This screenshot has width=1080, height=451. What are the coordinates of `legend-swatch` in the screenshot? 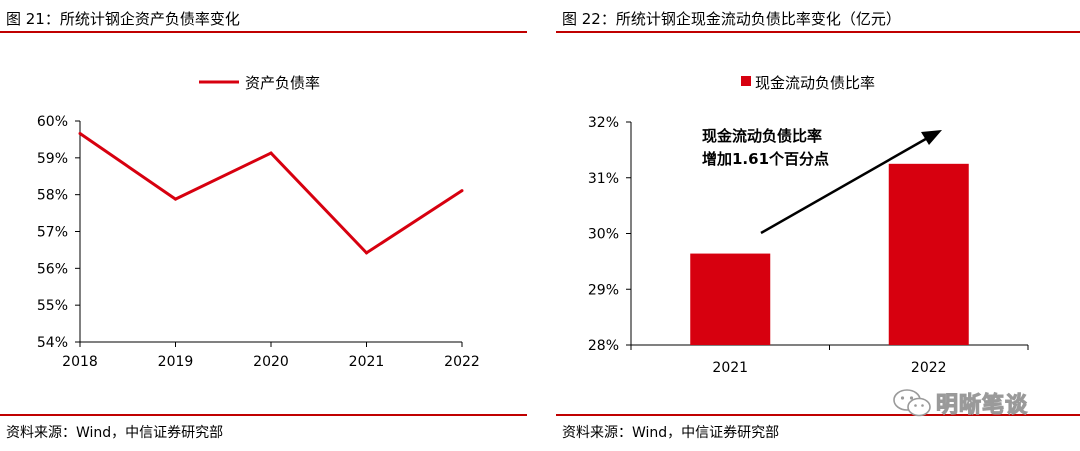 It's located at (746, 81).